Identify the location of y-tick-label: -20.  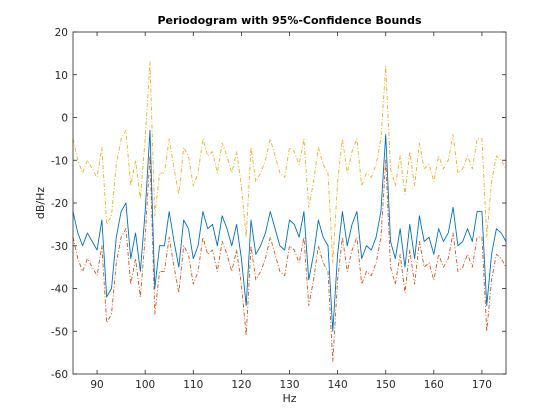
(59, 204).